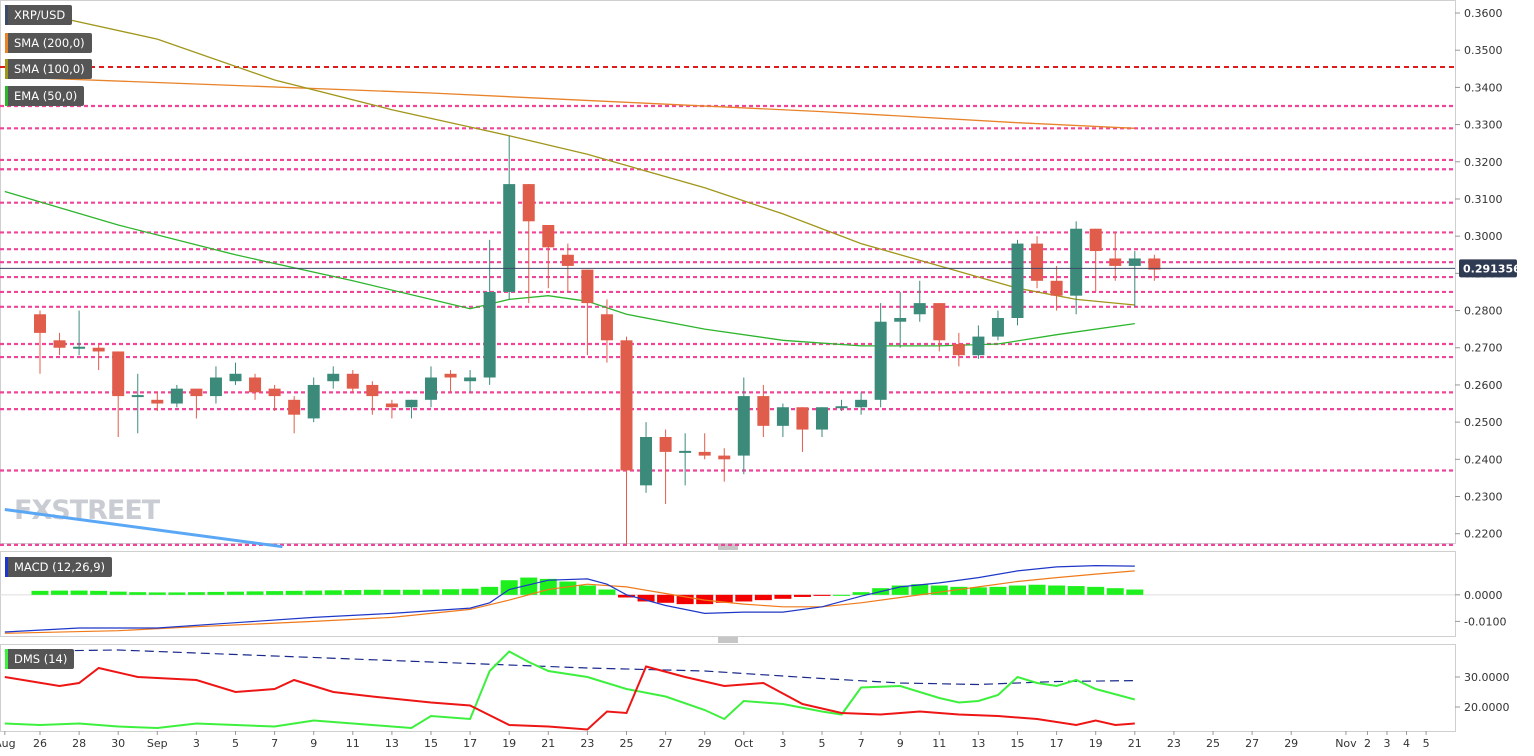 The image size is (1534, 756). Describe the element at coordinates (79, 743) in the screenshot. I see `x-tick-label: 28` at that location.